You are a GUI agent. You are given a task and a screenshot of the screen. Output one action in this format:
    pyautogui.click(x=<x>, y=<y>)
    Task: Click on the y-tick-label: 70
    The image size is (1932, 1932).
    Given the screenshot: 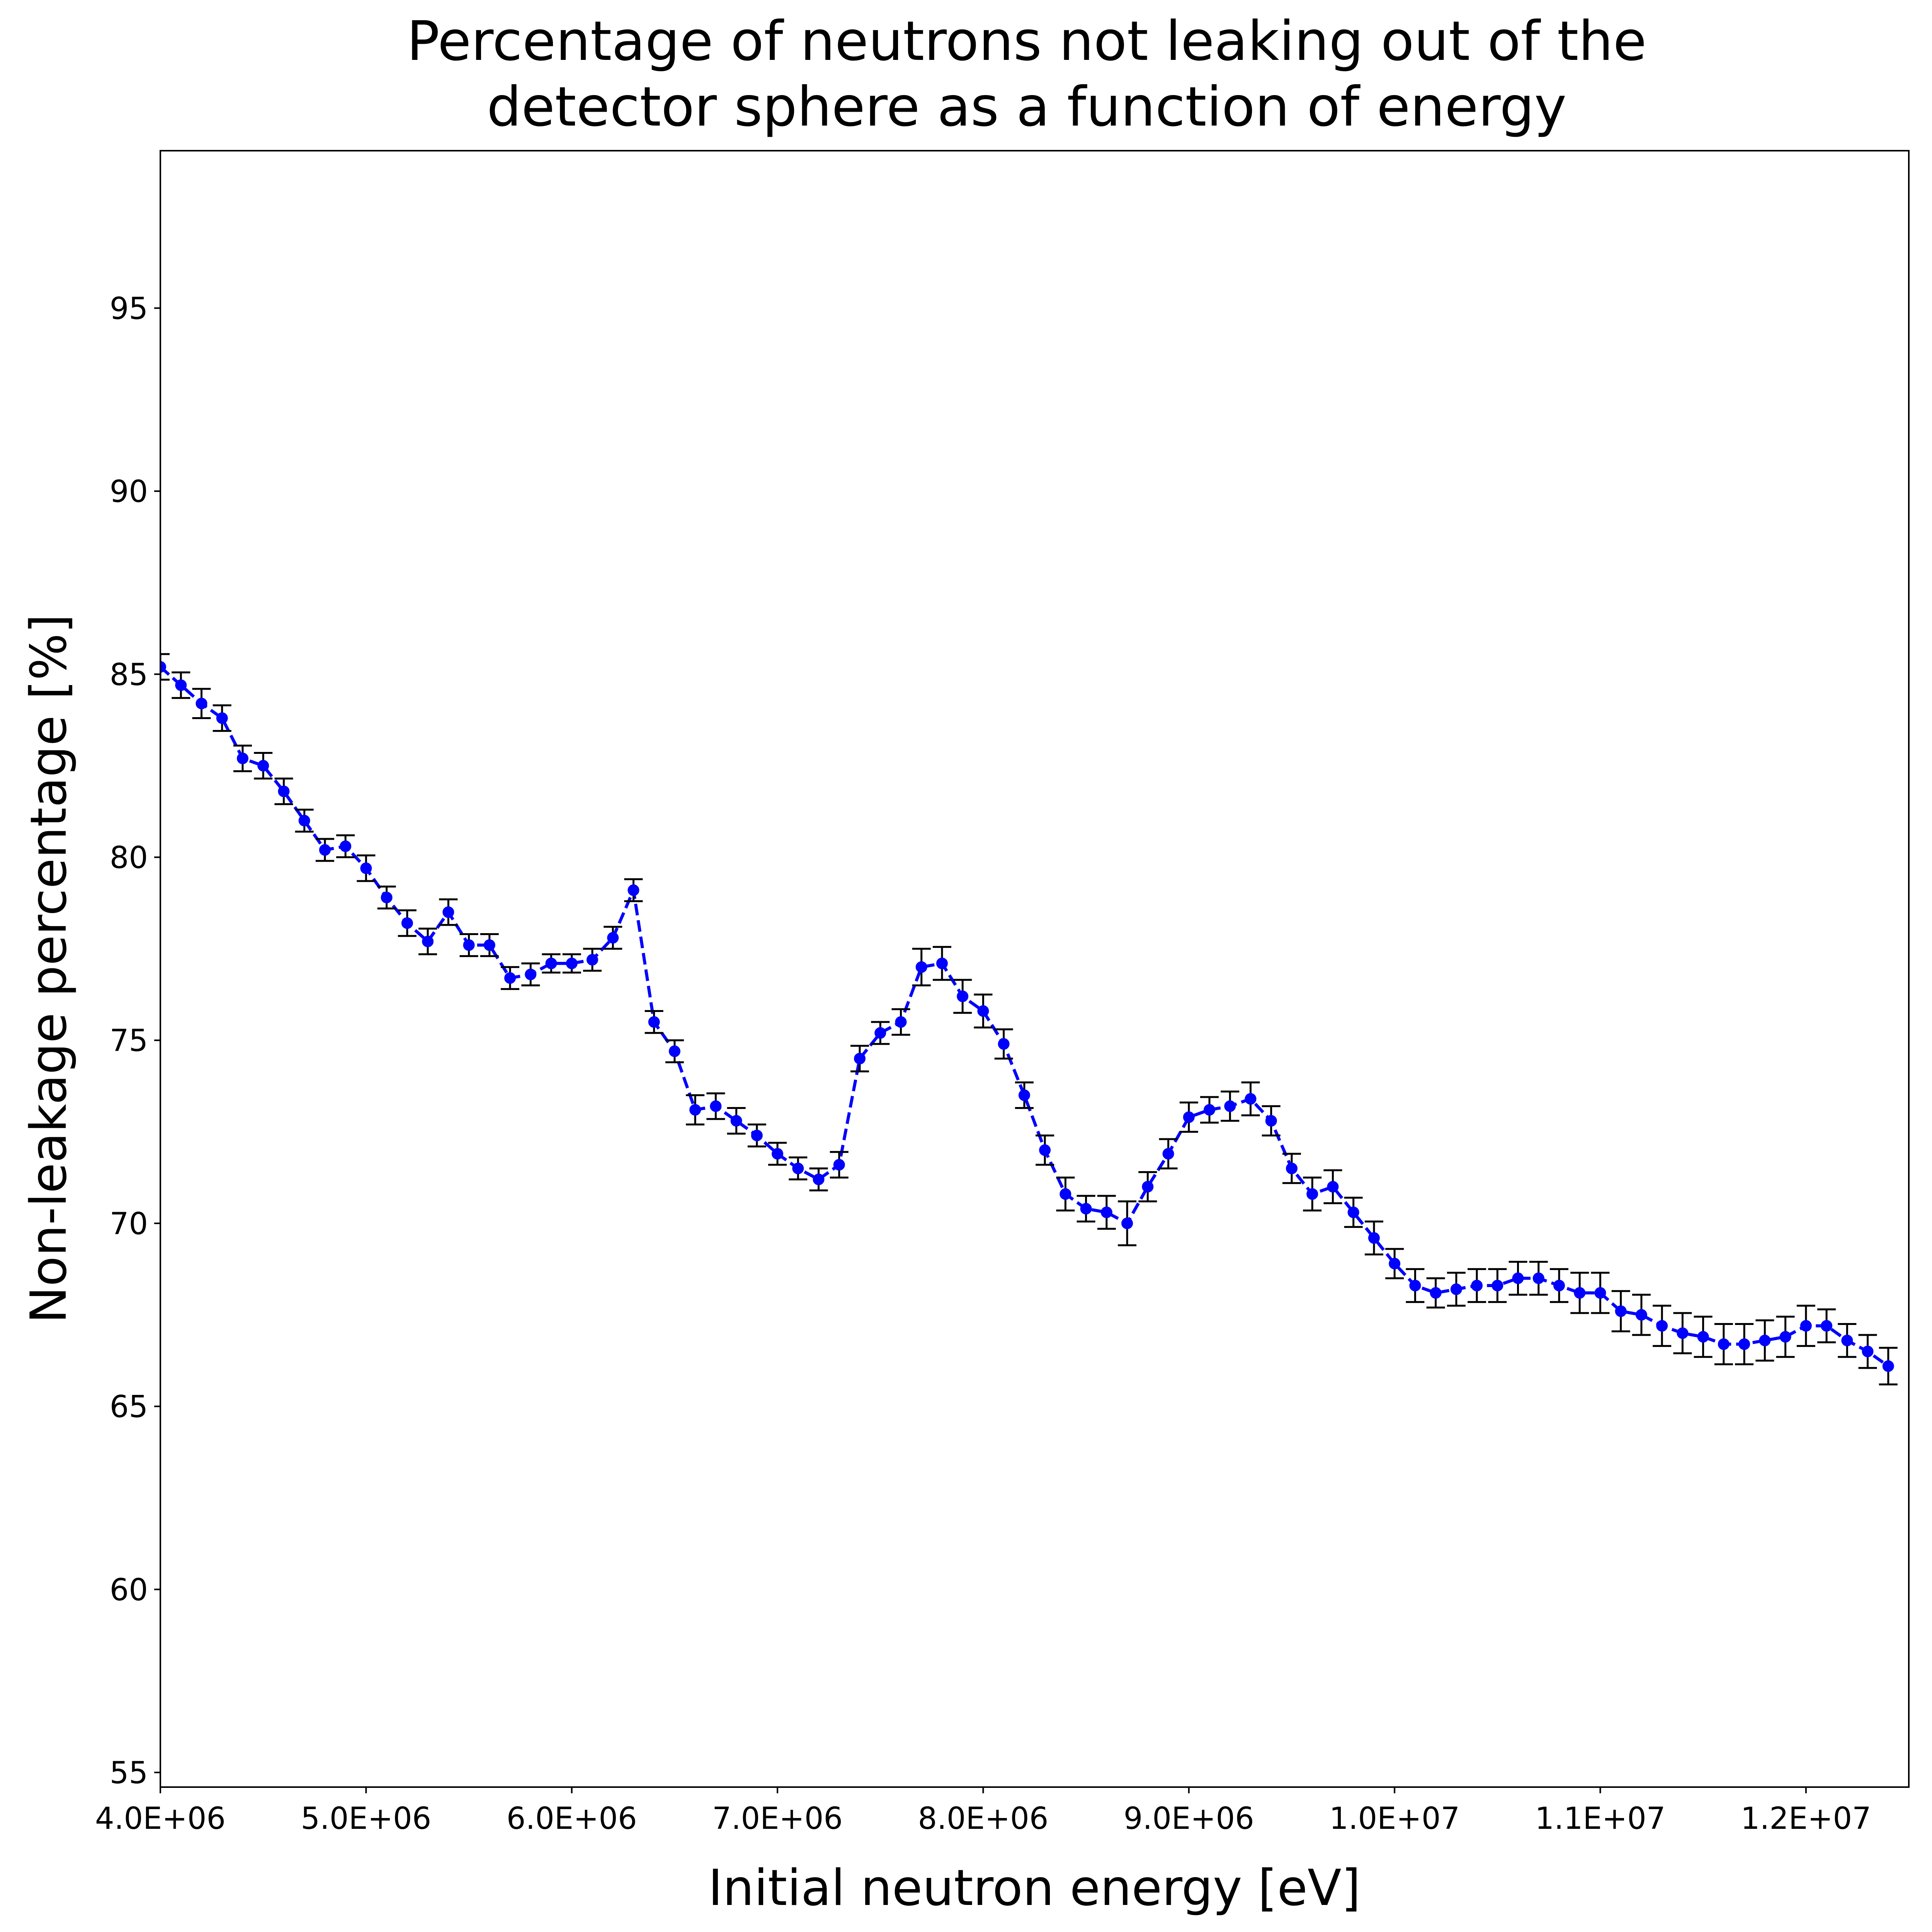 What is the action you would take?
    pyautogui.click(x=129, y=1225)
    